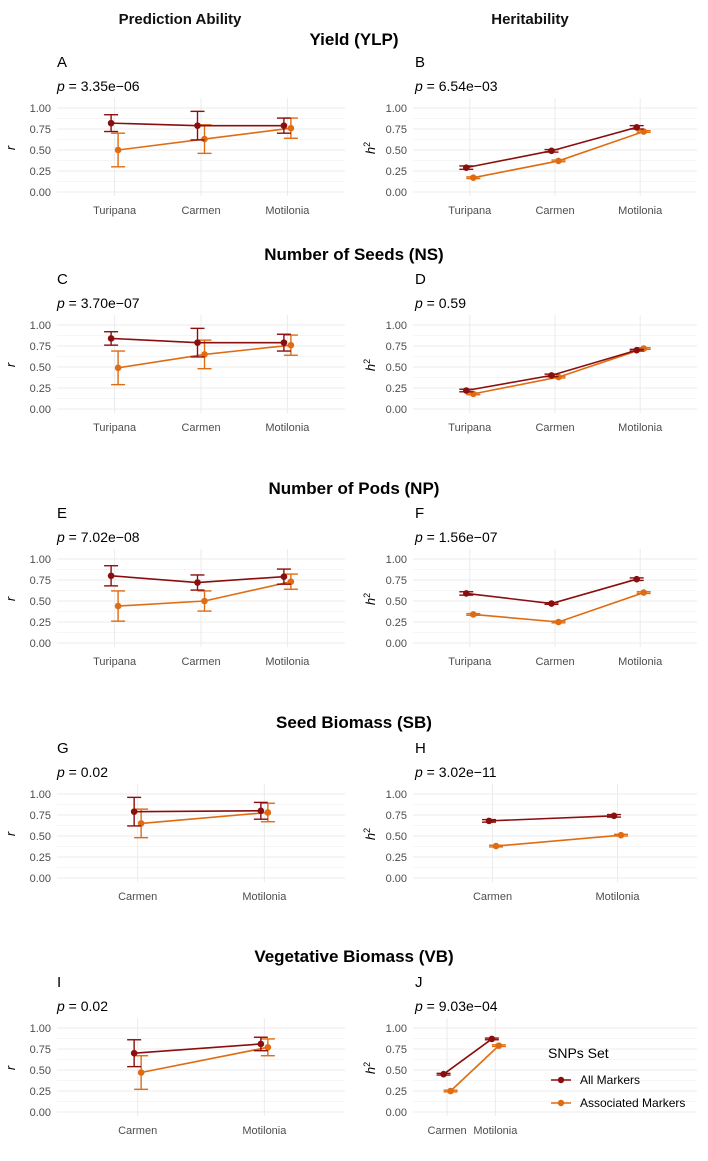 The height and width of the screenshot is (1161, 708). I want to click on panel-letter: I, so click(59, 982).